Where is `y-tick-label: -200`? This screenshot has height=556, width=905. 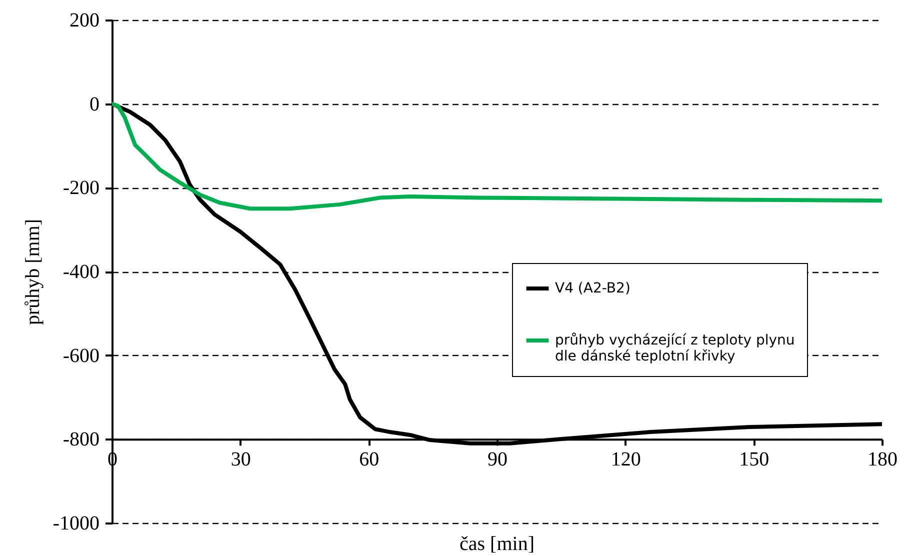 y-tick-label: -200 is located at coordinates (81, 188).